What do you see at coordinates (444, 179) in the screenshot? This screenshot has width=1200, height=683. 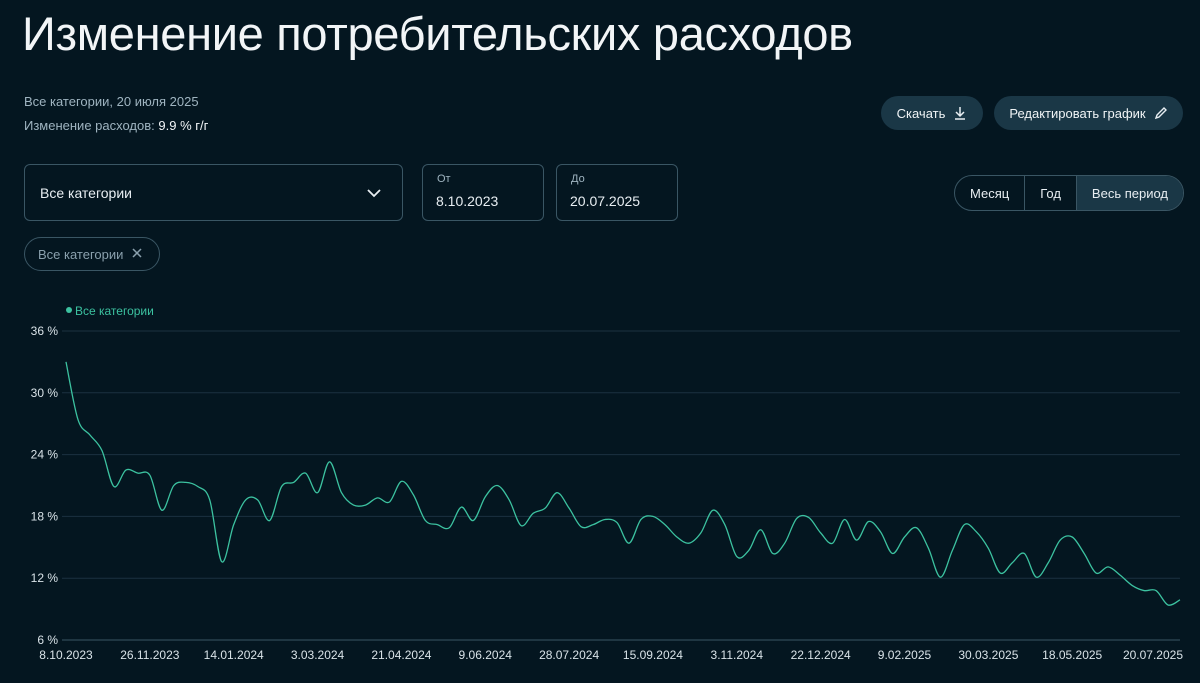 I see `date-from-label: От` at bounding box center [444, 179].